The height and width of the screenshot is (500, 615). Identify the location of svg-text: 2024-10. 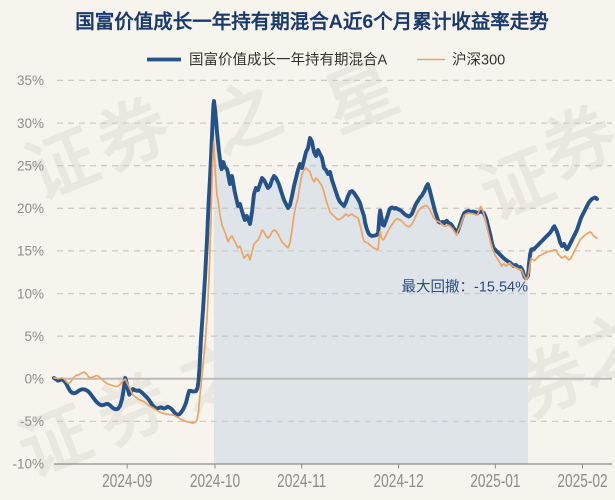
(215, 481).